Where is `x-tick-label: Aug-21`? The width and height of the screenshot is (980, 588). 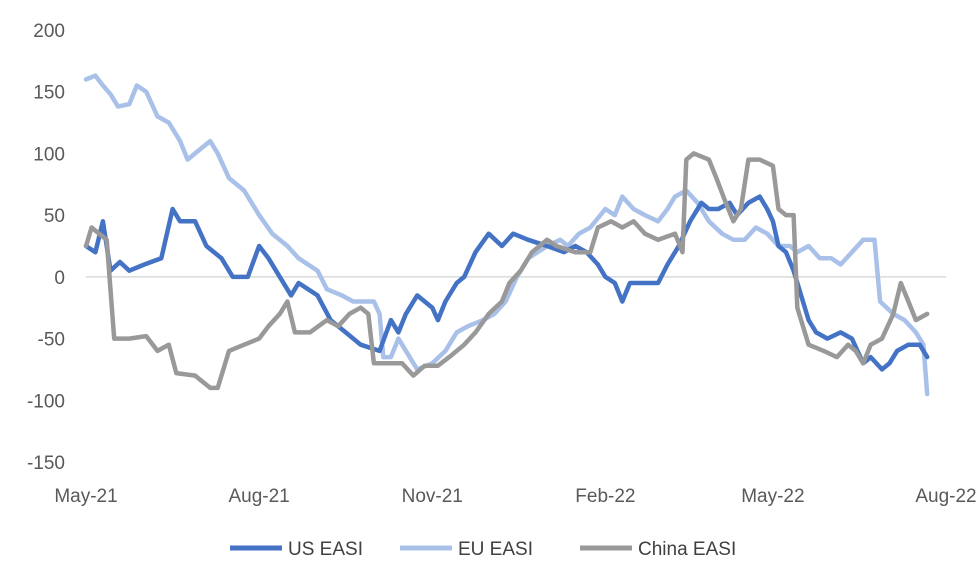
x-tick-label: Aug-21 is located at coordinates (258, 496).